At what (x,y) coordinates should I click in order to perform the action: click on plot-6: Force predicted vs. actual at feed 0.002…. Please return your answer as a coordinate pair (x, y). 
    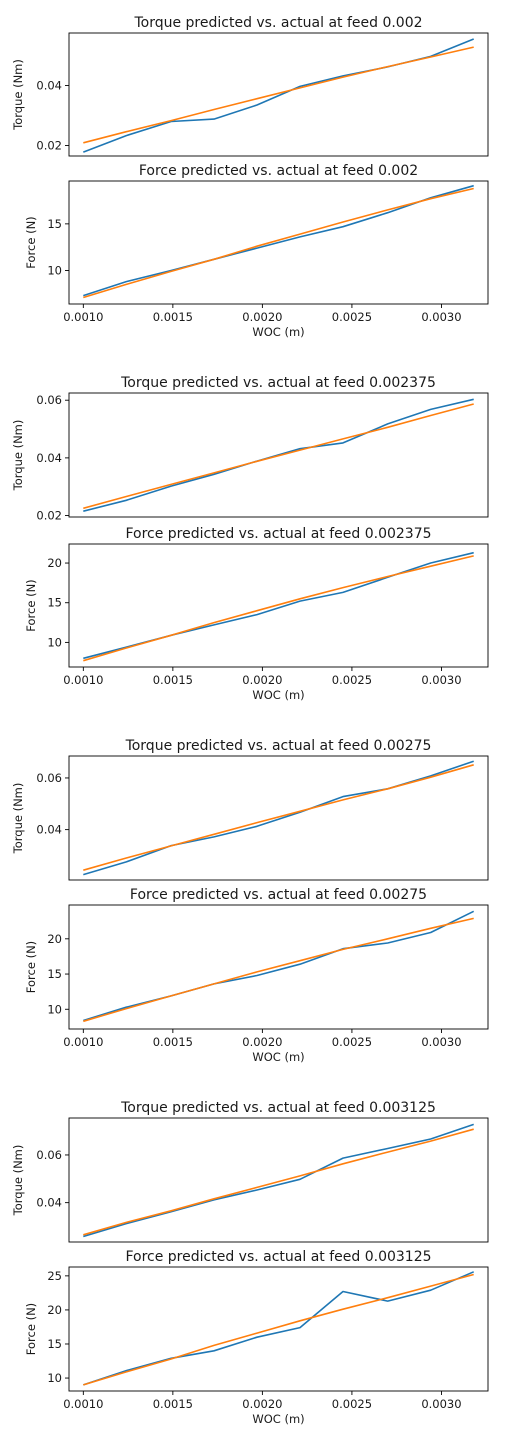
    Looking at the image, I should click on (256, 975).